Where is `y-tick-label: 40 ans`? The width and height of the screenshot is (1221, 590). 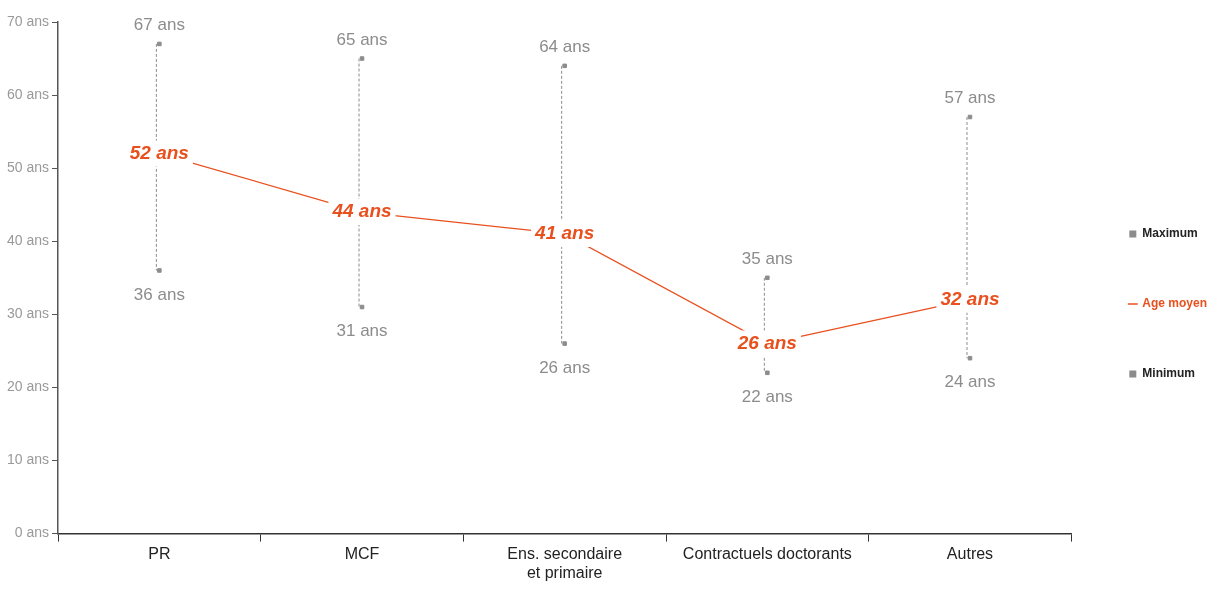
y-tick-label: 40 ans is located at coordinates (28, 240).